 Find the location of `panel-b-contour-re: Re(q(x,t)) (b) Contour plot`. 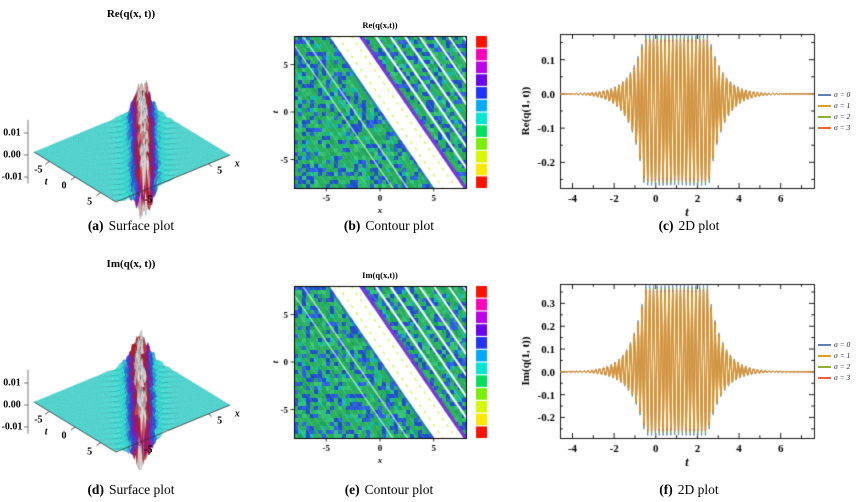

panel-b-contour-re: Re(q(x,t)) (b) Contour plot is located at coordinates (389, 118).